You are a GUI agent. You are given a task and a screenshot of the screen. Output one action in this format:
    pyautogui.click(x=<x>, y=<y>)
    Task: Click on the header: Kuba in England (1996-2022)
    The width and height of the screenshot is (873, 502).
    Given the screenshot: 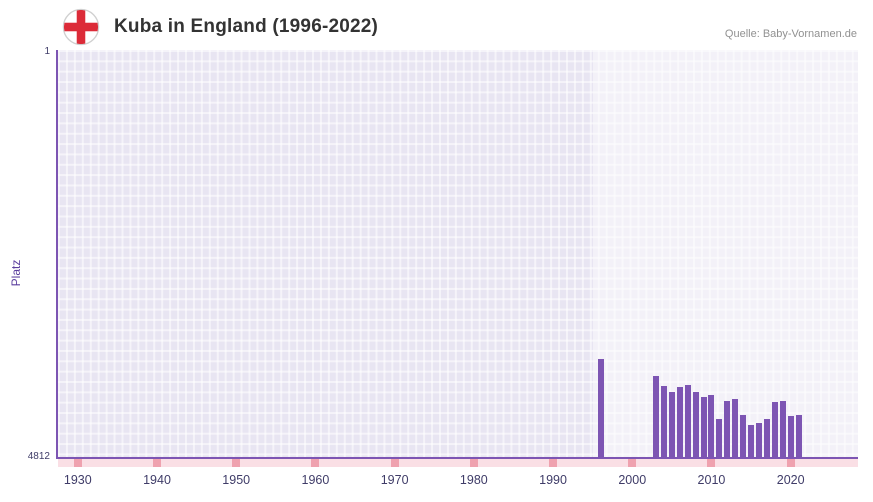 What is the action you would take?
    pyautogui.click(x=460, y=27)
    